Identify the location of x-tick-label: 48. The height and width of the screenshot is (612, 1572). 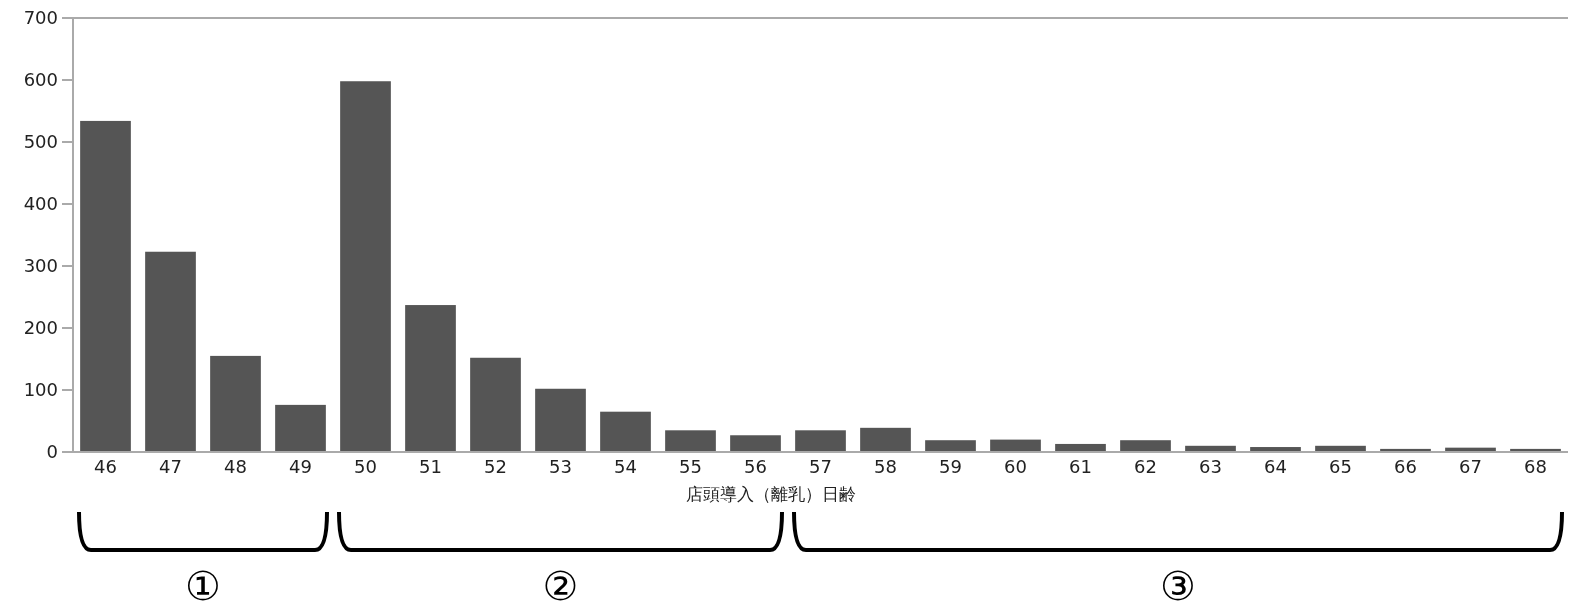
(235, 466).